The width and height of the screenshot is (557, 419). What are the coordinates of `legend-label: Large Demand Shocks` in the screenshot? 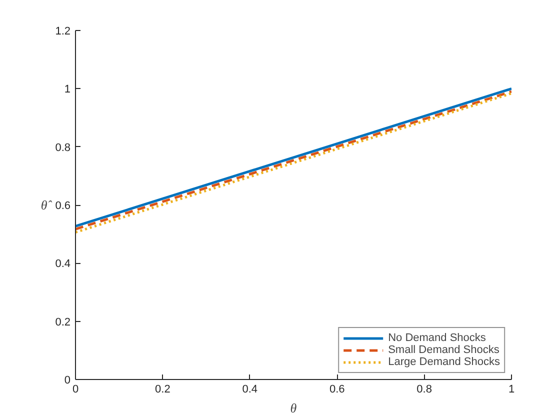 It's located at (444, 362).